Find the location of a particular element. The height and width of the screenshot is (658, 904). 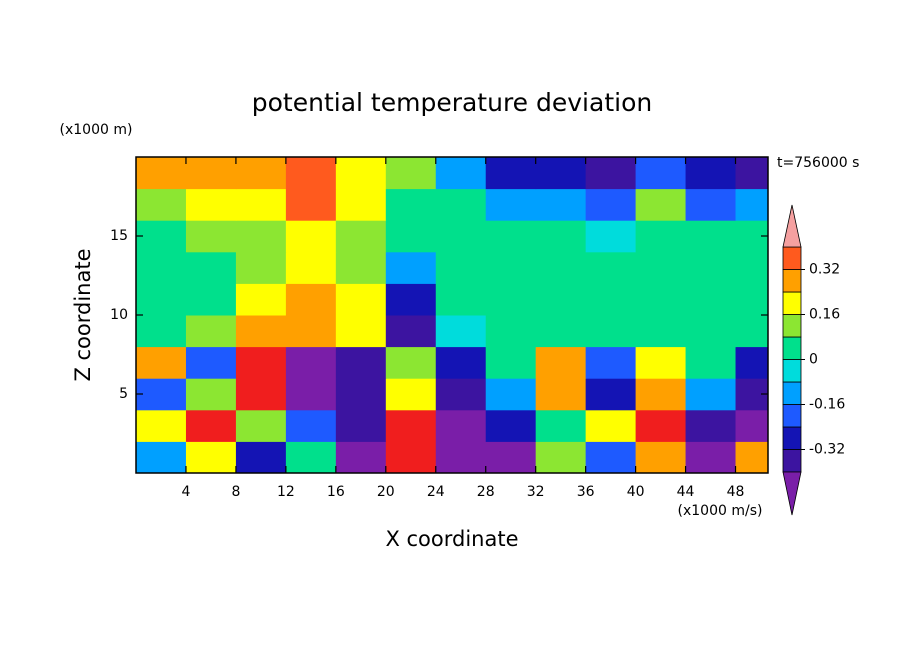

colorbar-tick-label: 0.16 is located at coordinates (824, 315).